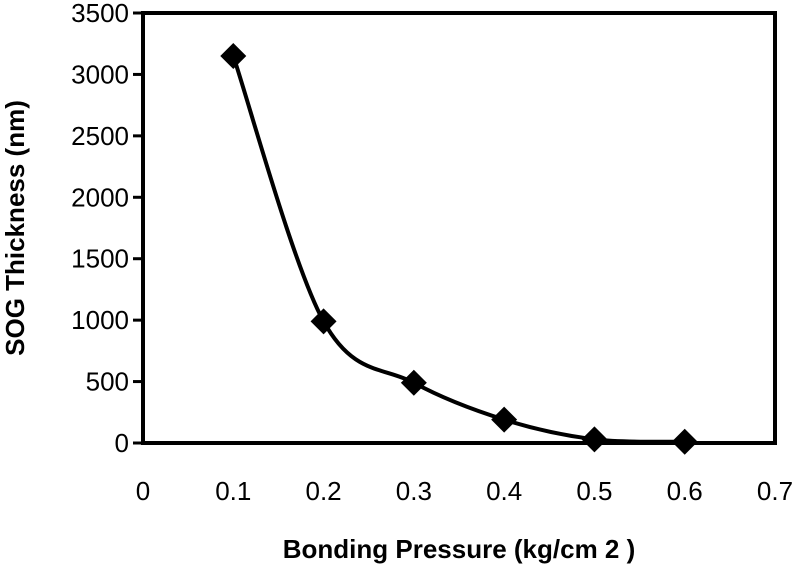 This screenshot has width=800, height=567. What do you see at coordinates (107, 229) in the screenshot?
I see `y-axis-ticks: 0 500 1000 1500 2000 2500 3000 3500` at bounding box center [107, 229].